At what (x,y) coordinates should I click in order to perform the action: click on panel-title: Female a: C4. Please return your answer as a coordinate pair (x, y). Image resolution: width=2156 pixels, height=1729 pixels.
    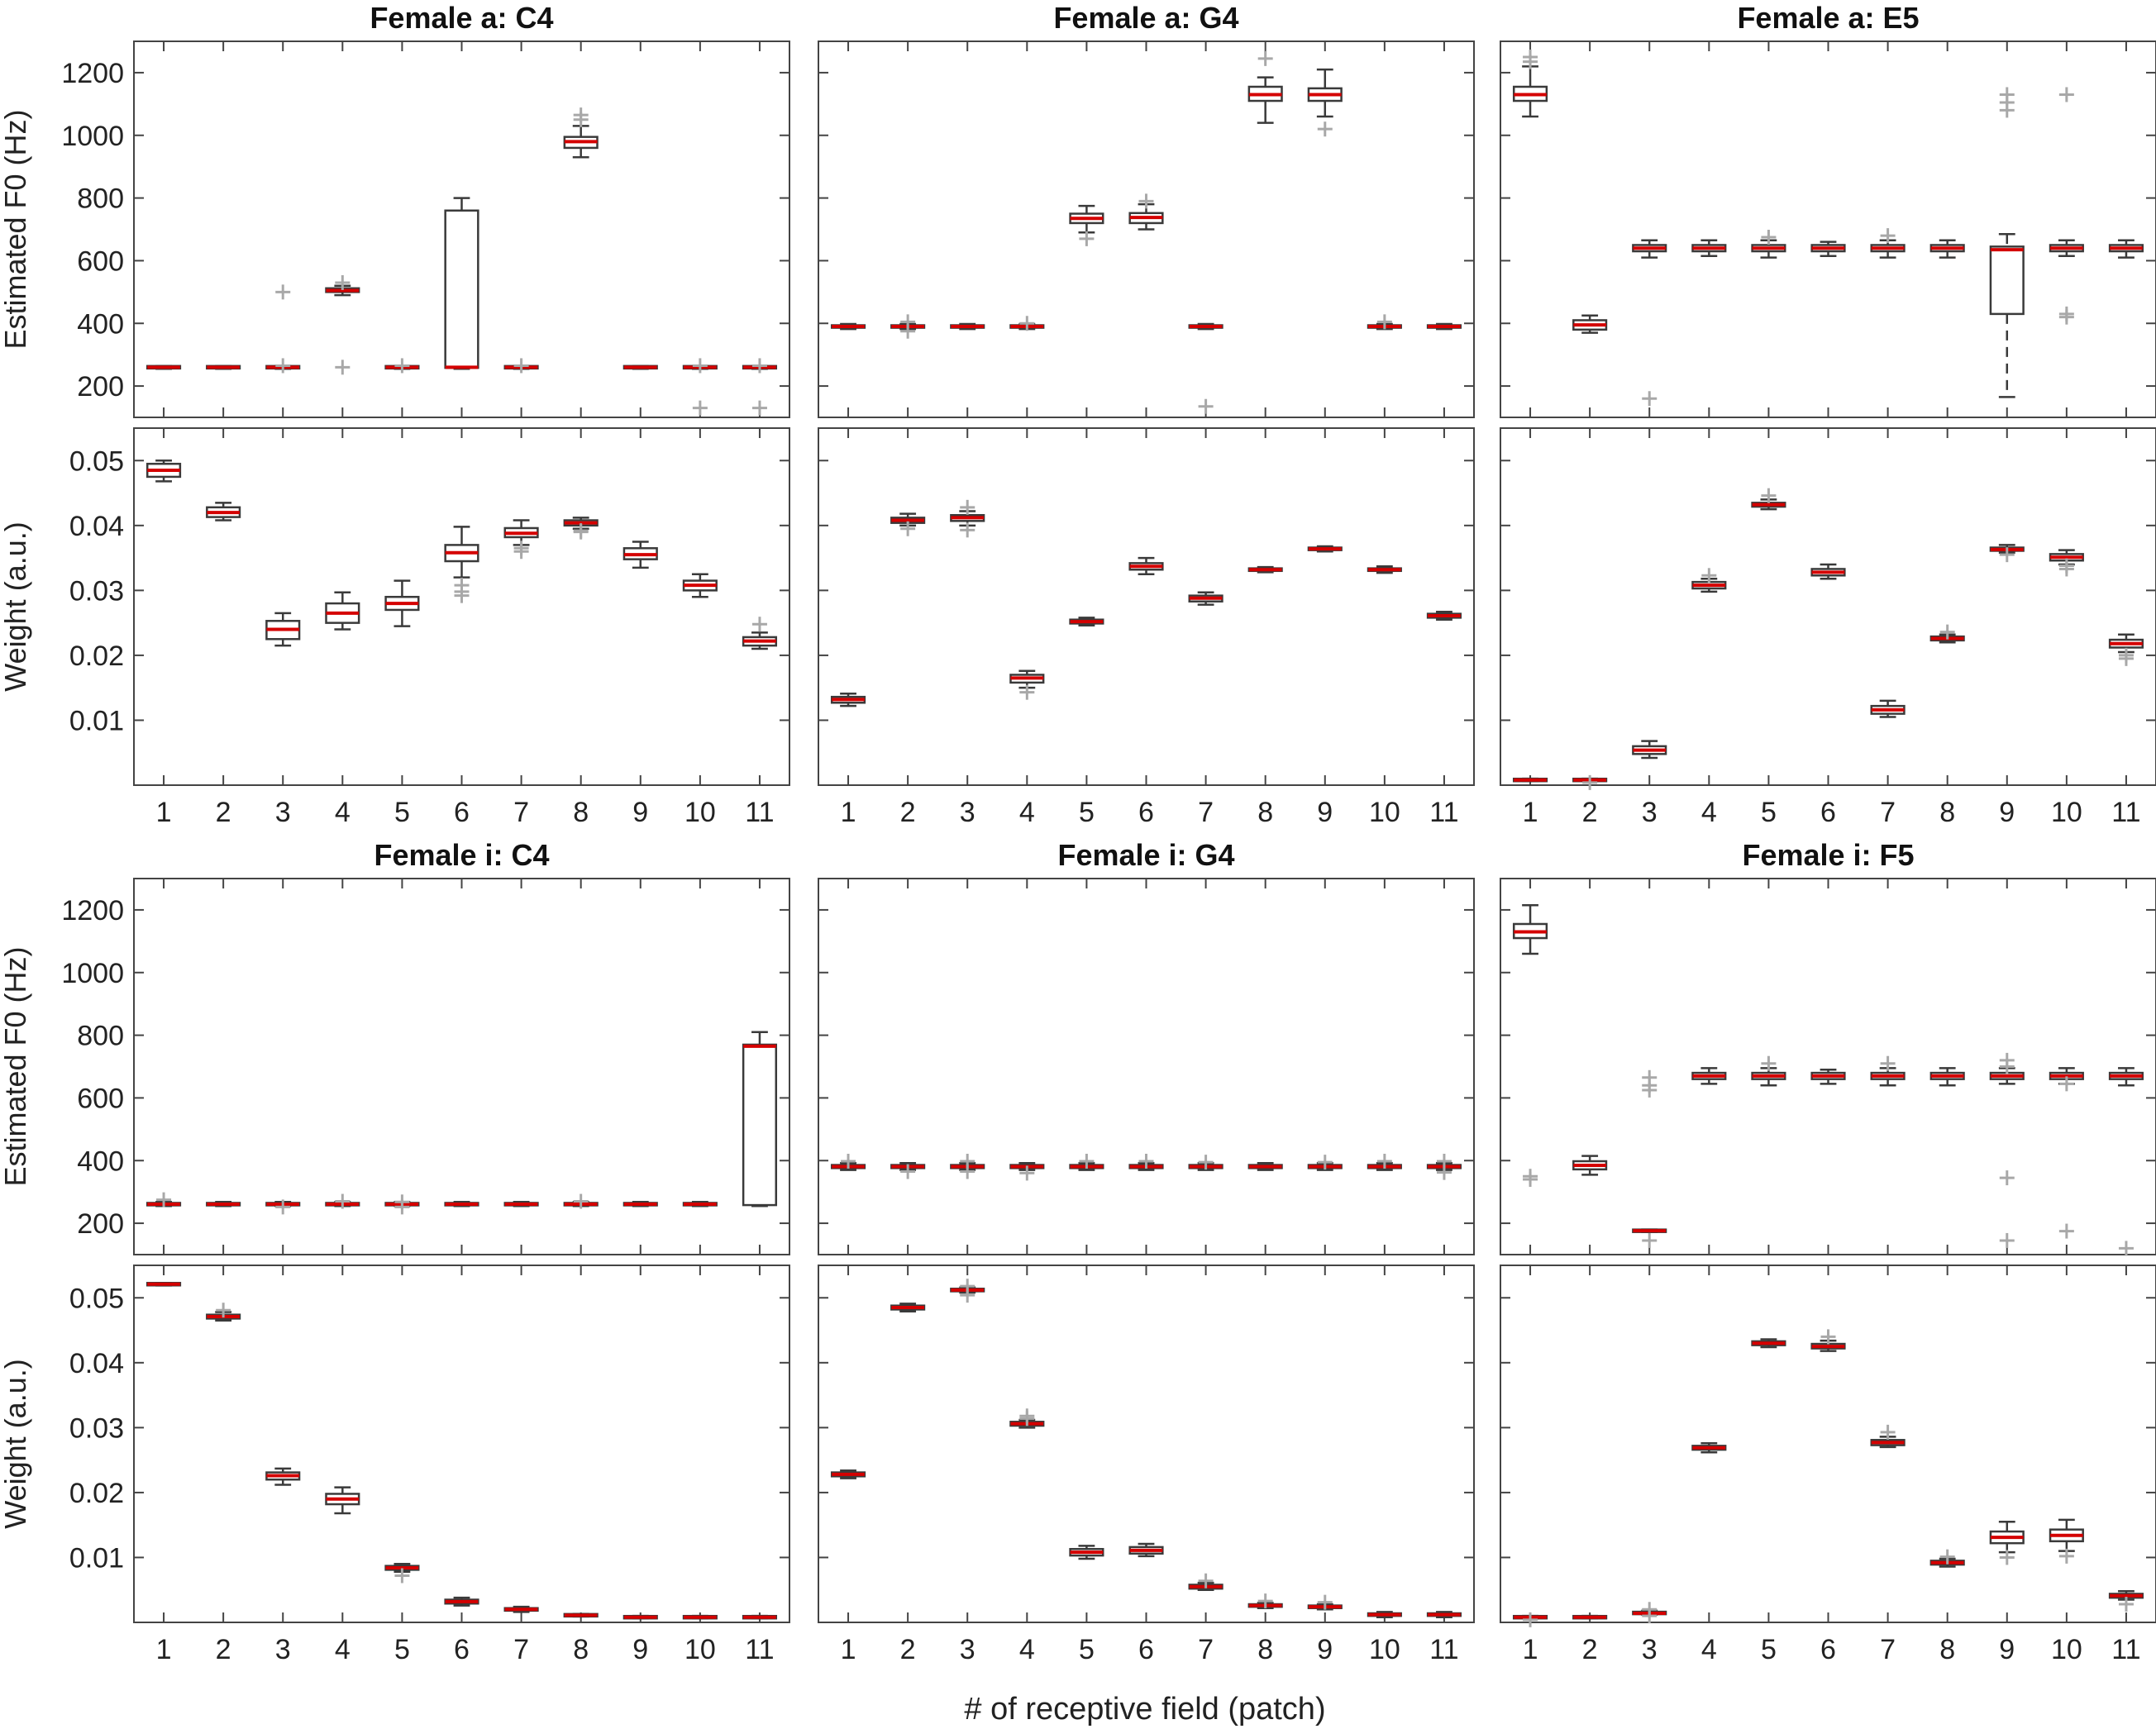
    Looking at the image, I should click on (461, 18).